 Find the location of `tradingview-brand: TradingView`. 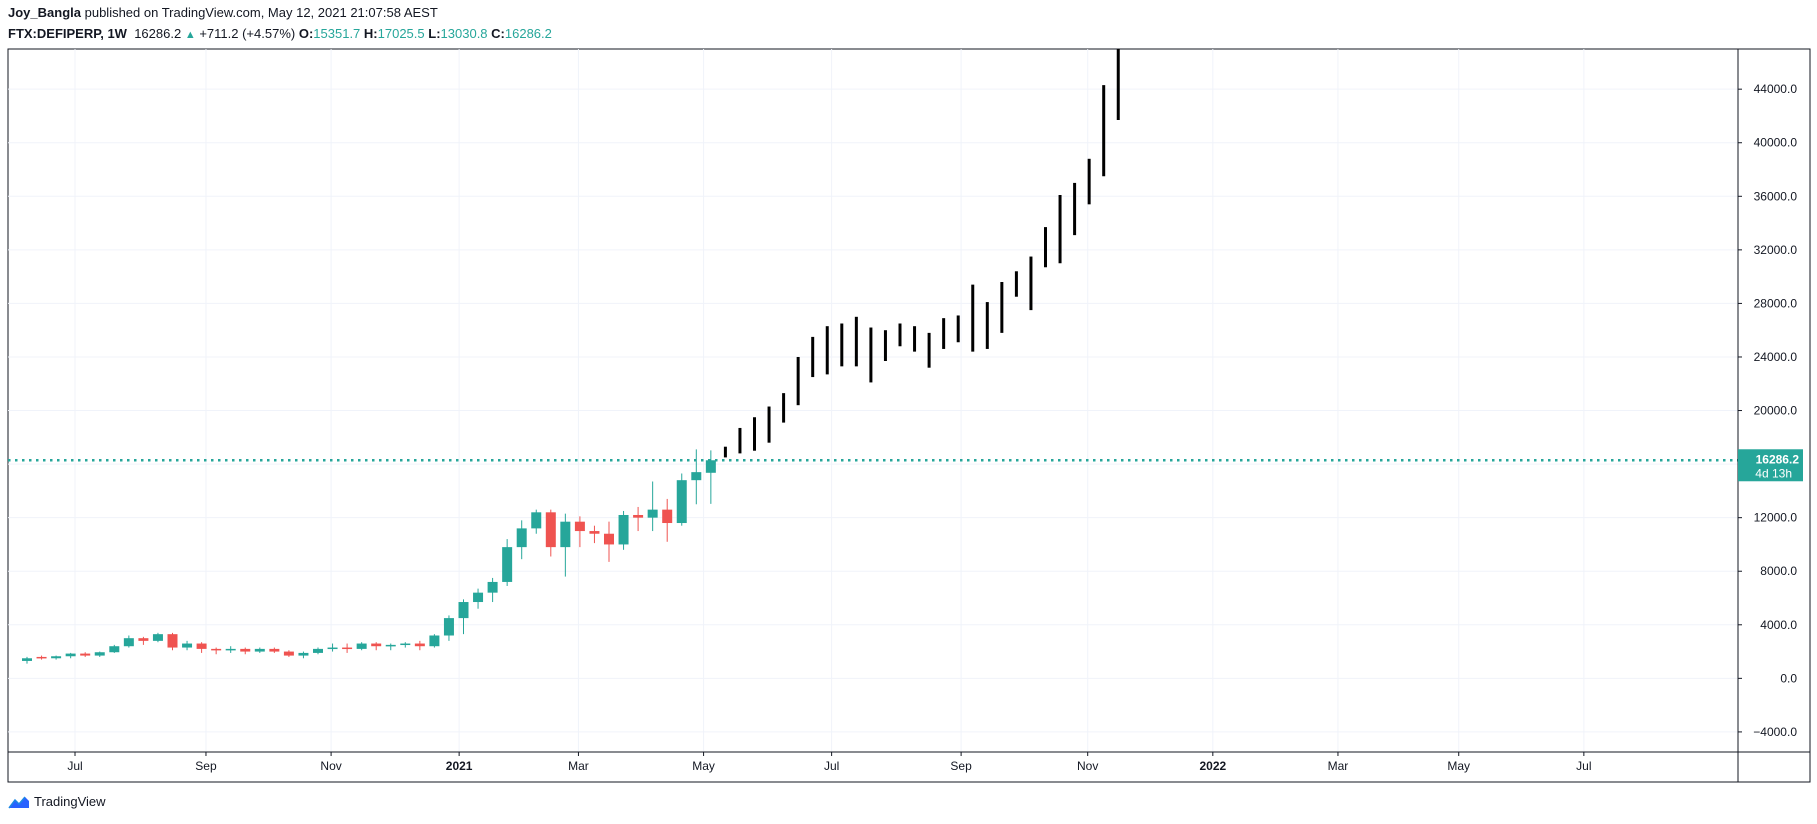

tradingview-brand: TradingView is located at coordinates (57, 801).